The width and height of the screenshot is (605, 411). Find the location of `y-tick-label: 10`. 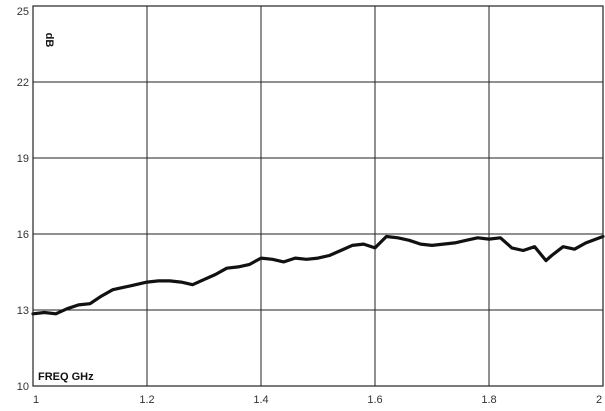

y-tick-label: 10 is located at coordinates (23, 387).